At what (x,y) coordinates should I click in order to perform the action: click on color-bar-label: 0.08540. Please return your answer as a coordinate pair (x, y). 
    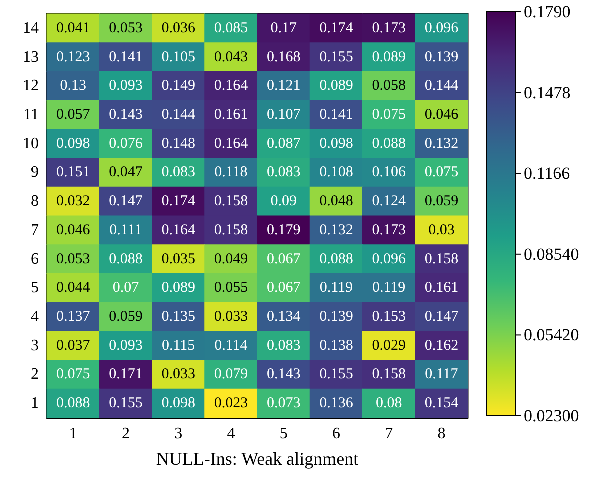
    Looking at the image, I should click on (552, 254).